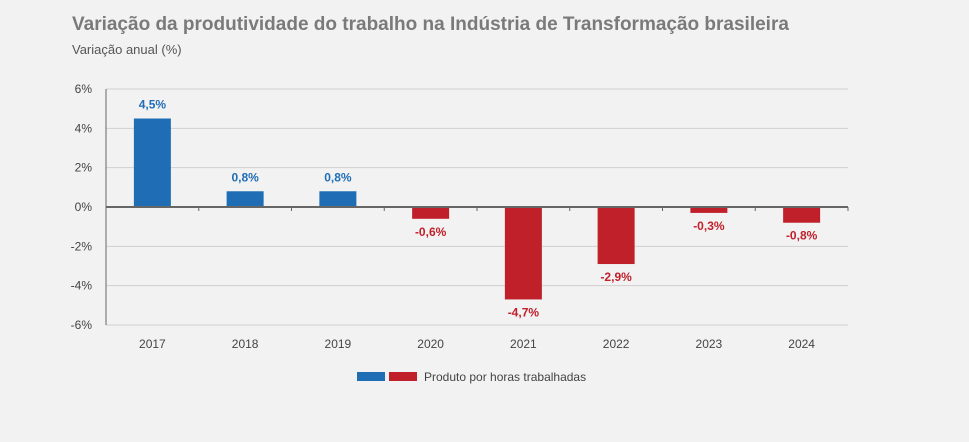 This screenshot has width=969, height=442. What do you see at coordinates (431, 232) in the screenshot?
I see `data-label: -0,6%` at bounding box center [431, 232].